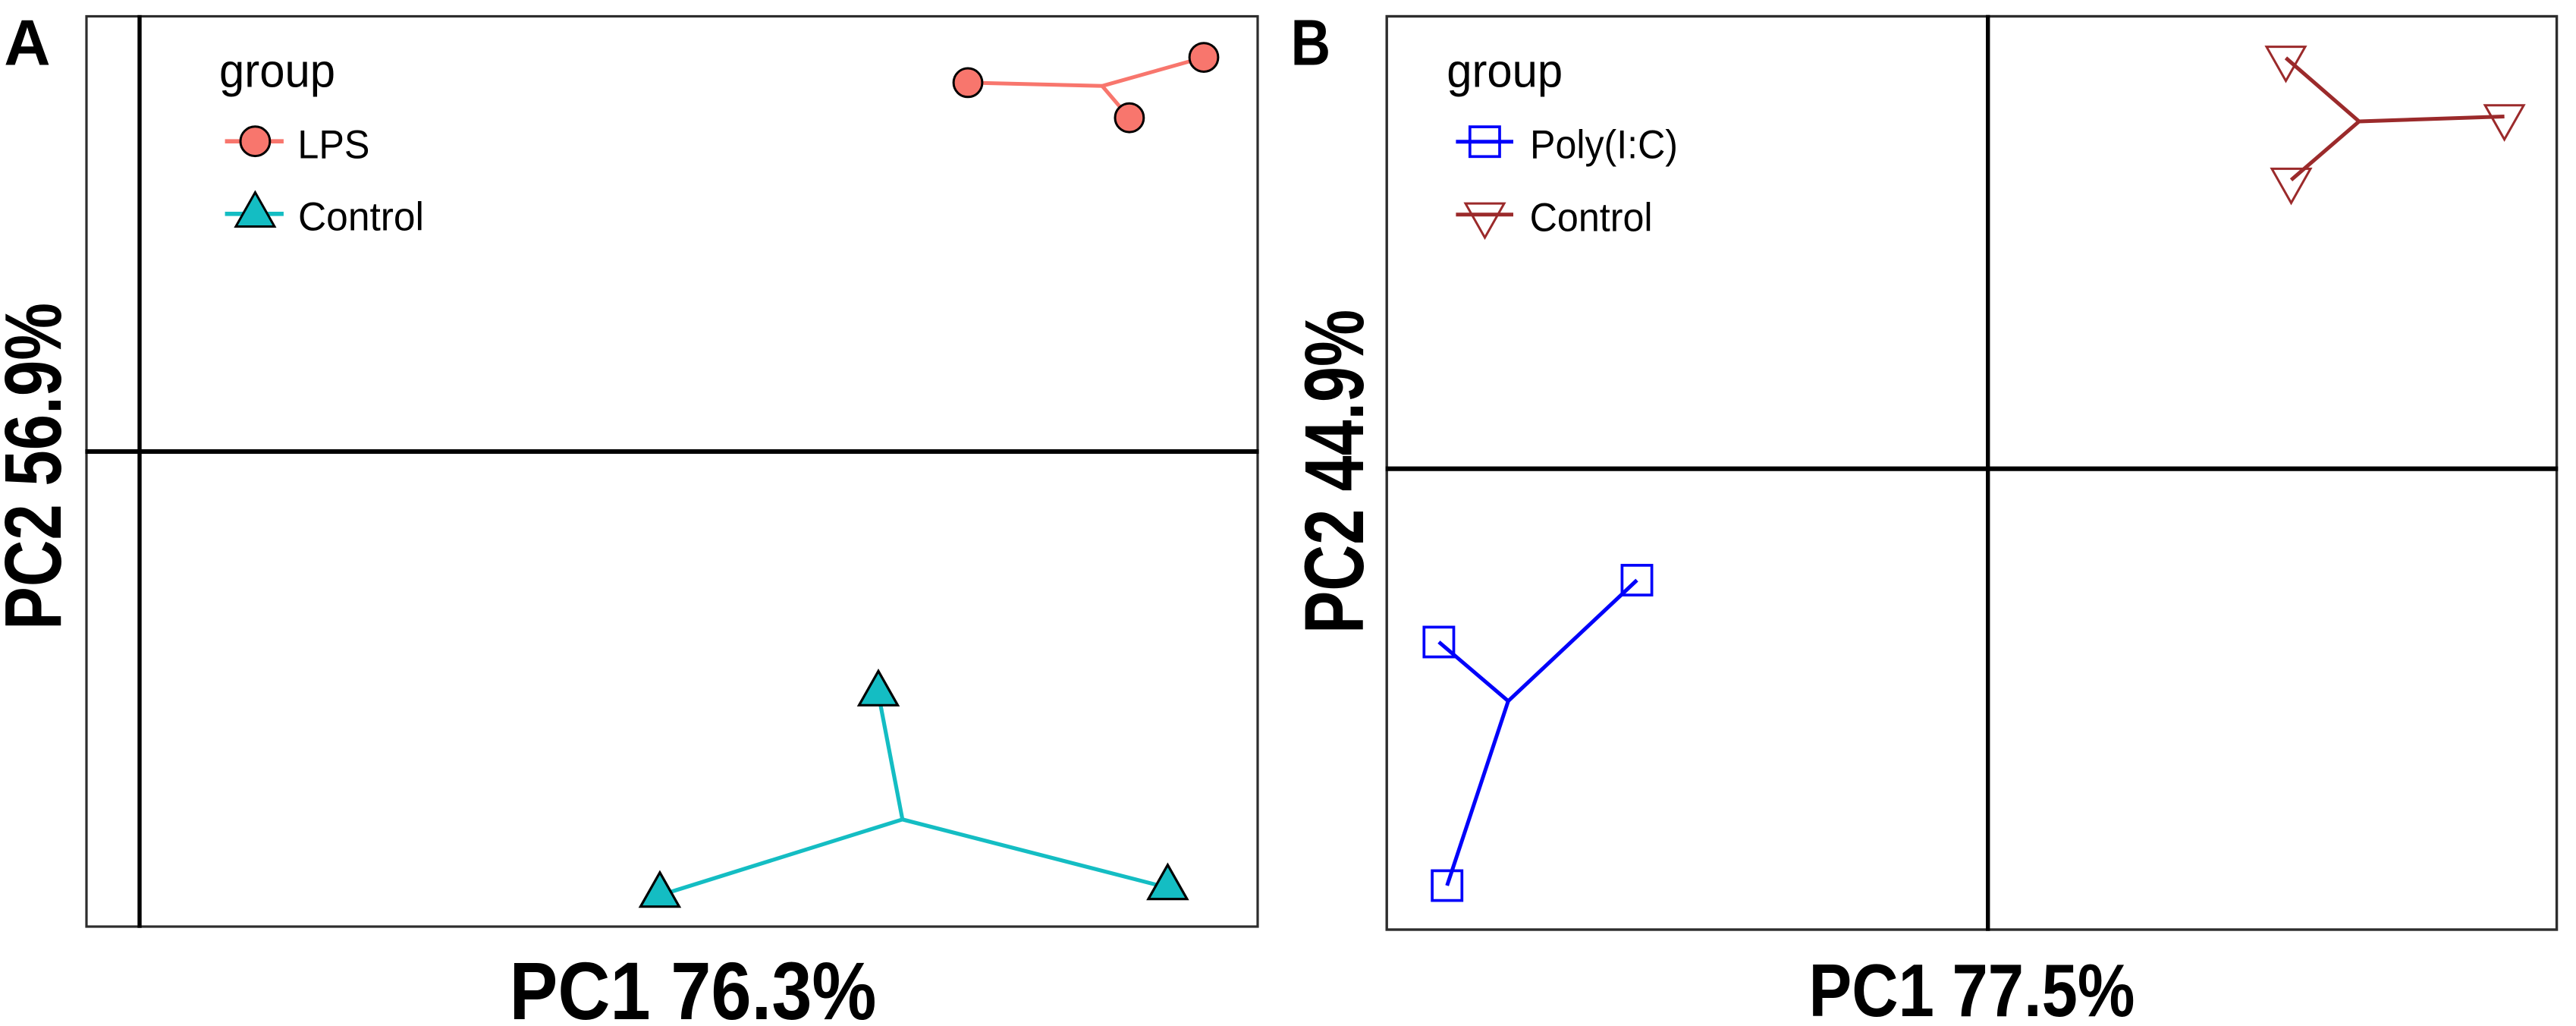 This screenshot has width=2576, height=1026. Describe the element at coordinates (333, 144) in the screenshot. I see `svg-text: LPS` at that location.